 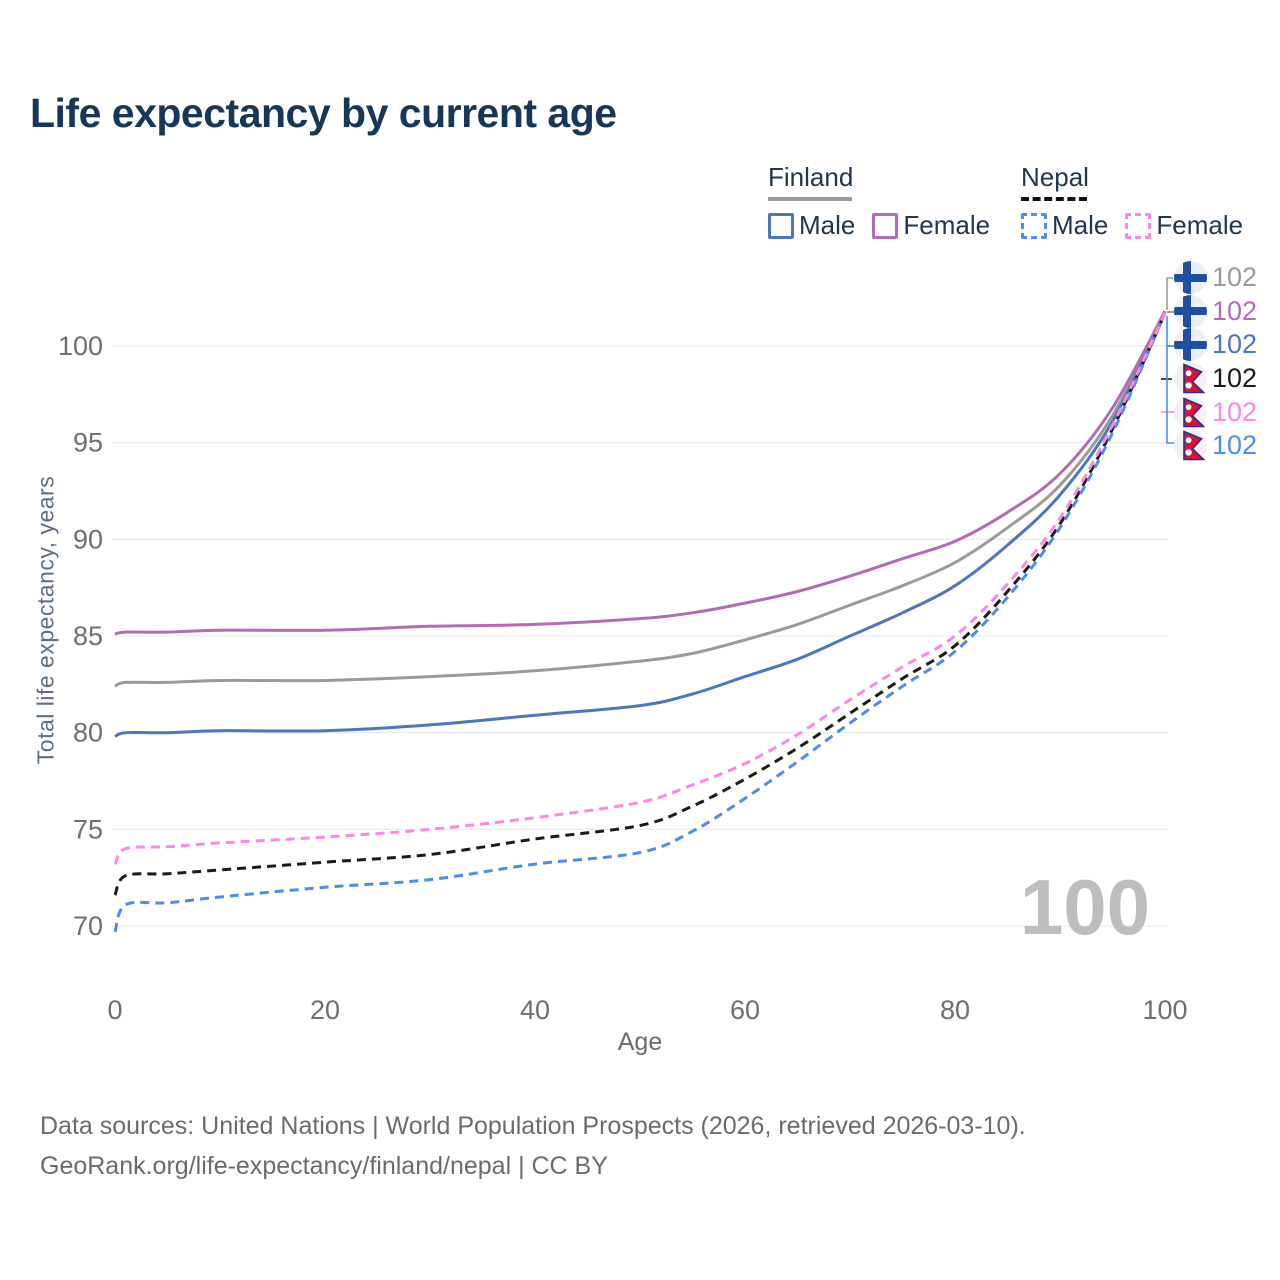 What do you see at coordinates (810, 199) in the screenshot?
I see `finland-line-swatch` at bounding box center [810, 199].